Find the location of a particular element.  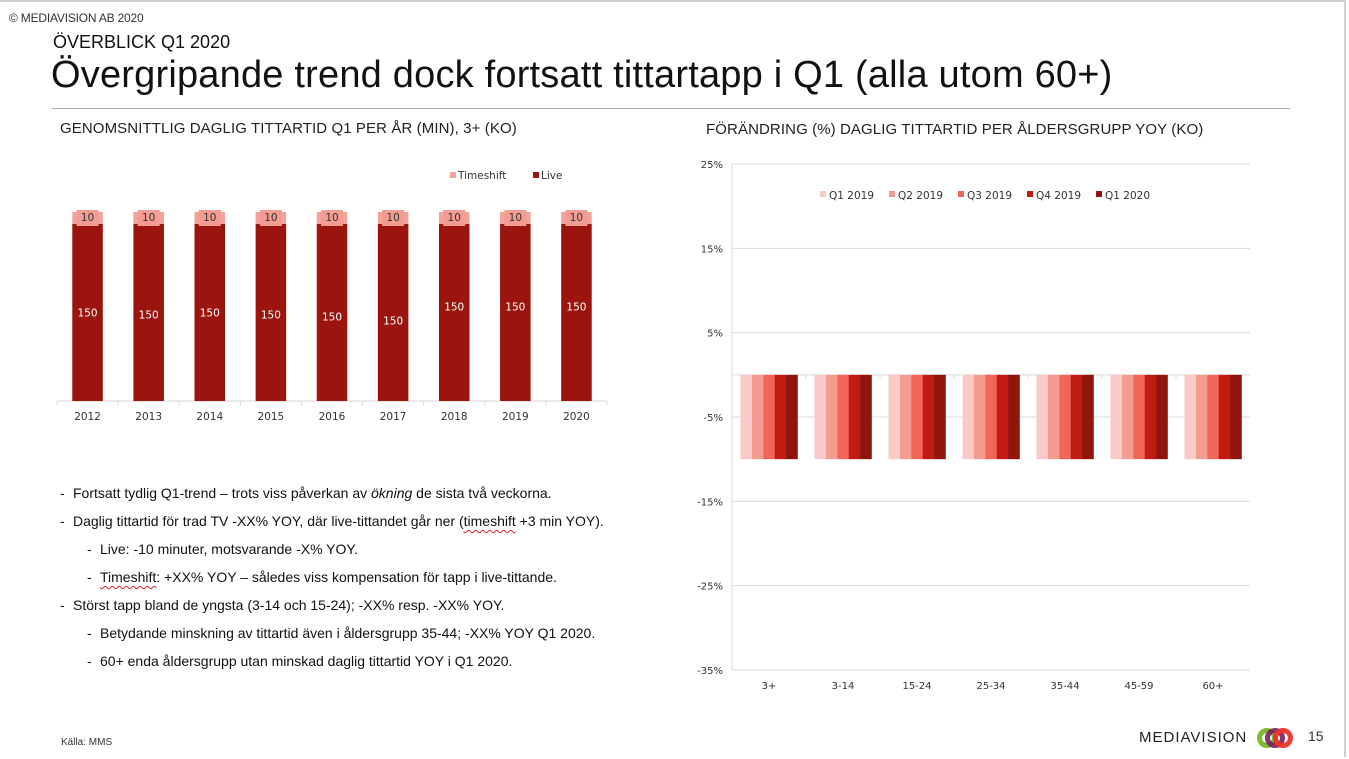

bar-q4-2019-60+ is located at coordinates (1224, 417).